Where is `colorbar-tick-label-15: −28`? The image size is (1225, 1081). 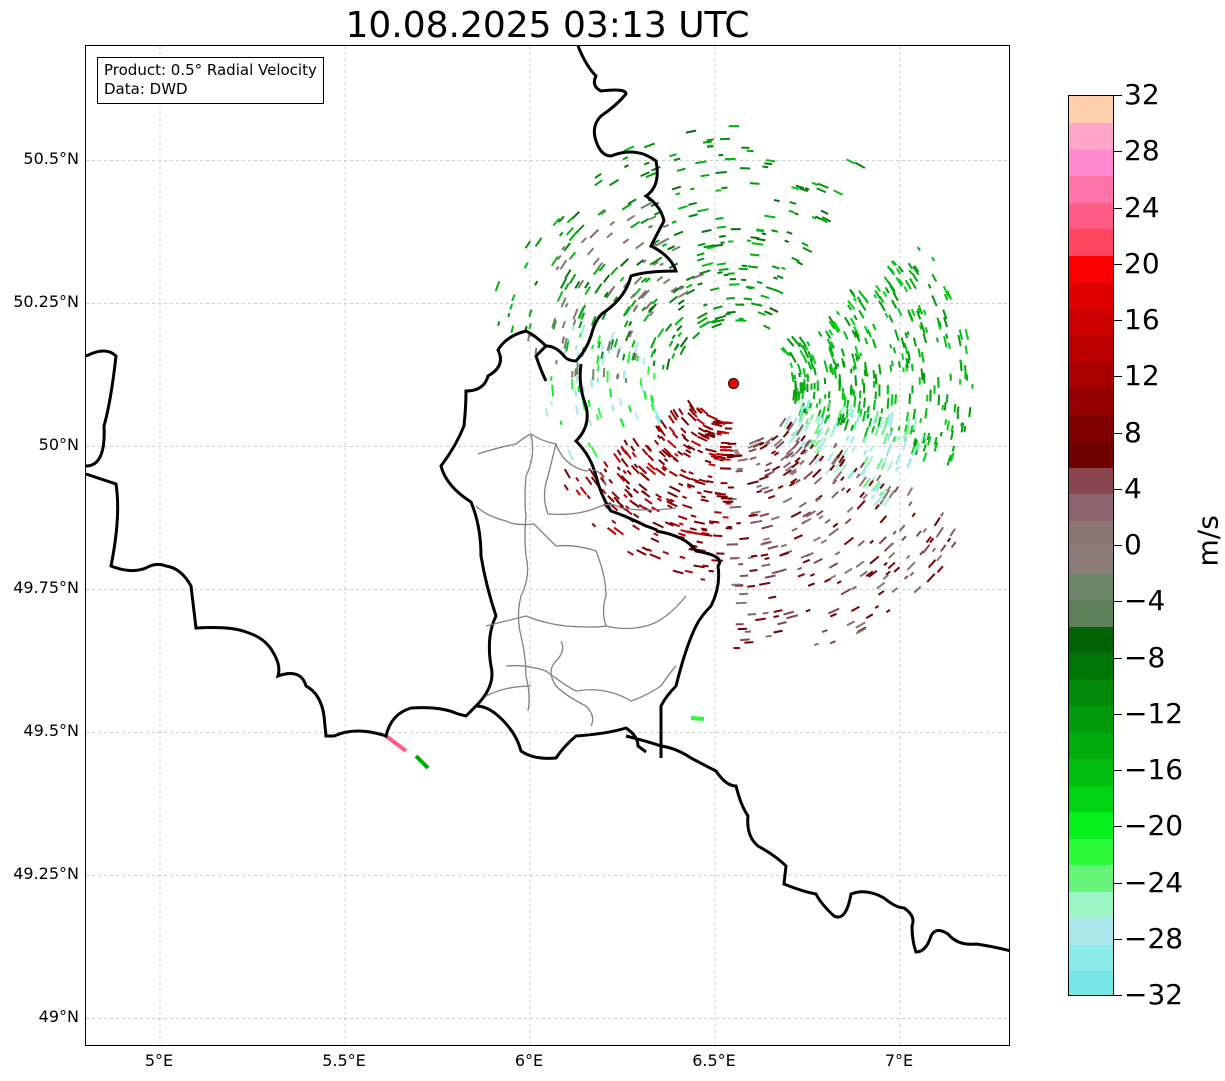
colorbar-tick-label-15: −28 is located at coordinates (1154, 938).